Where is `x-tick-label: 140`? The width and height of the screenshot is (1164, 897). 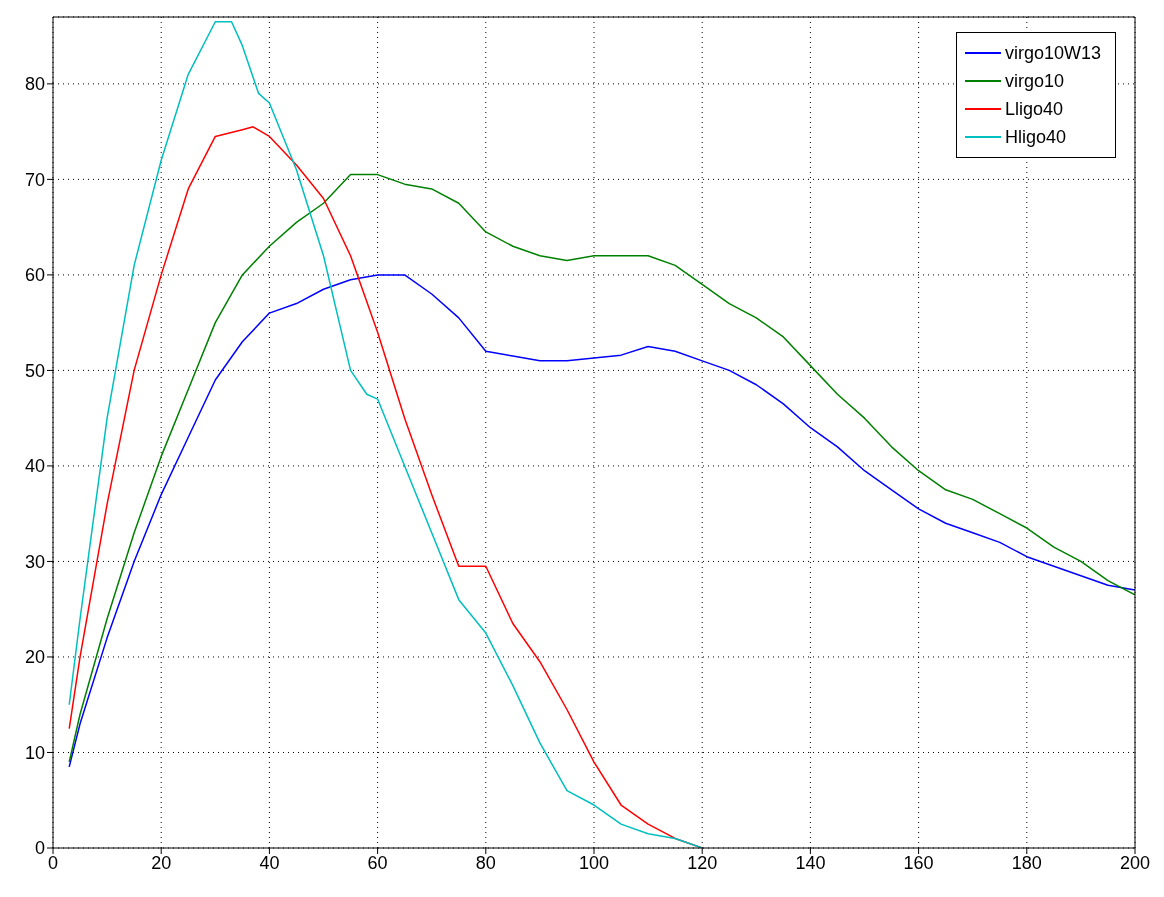 x-tick-label: 140 is located at coordinates (810, 862).